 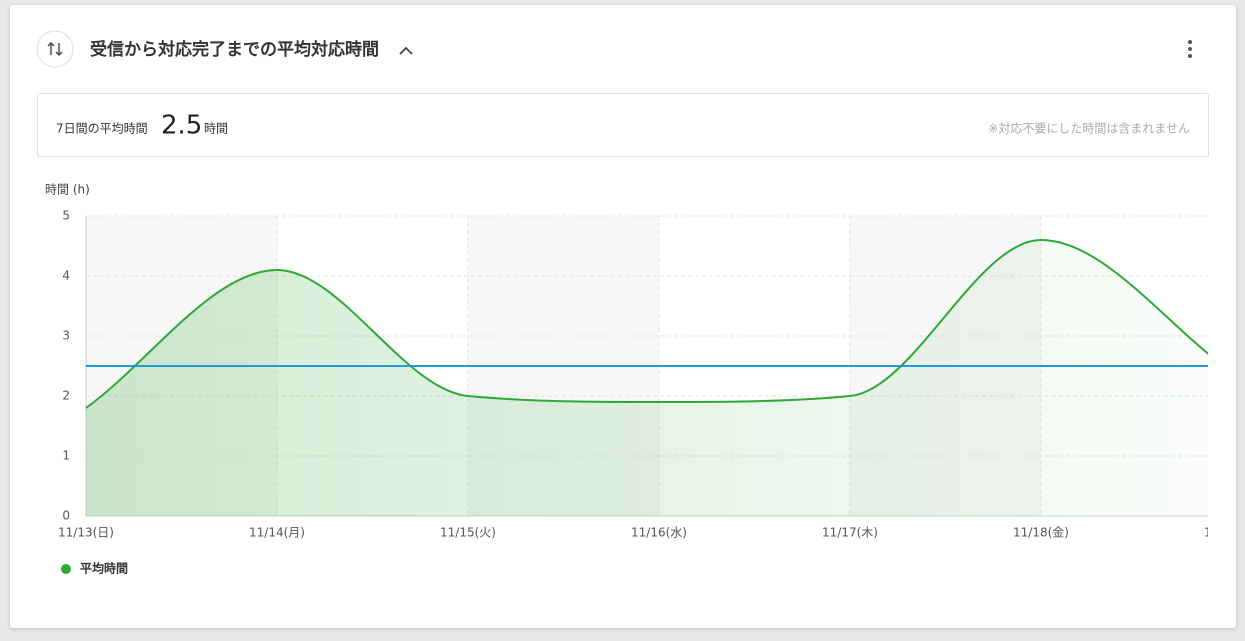 What do you see at coordinates (66, 336) in the screenshot?
I see `y-tick-label: 3` at bounding box center [66, 336].